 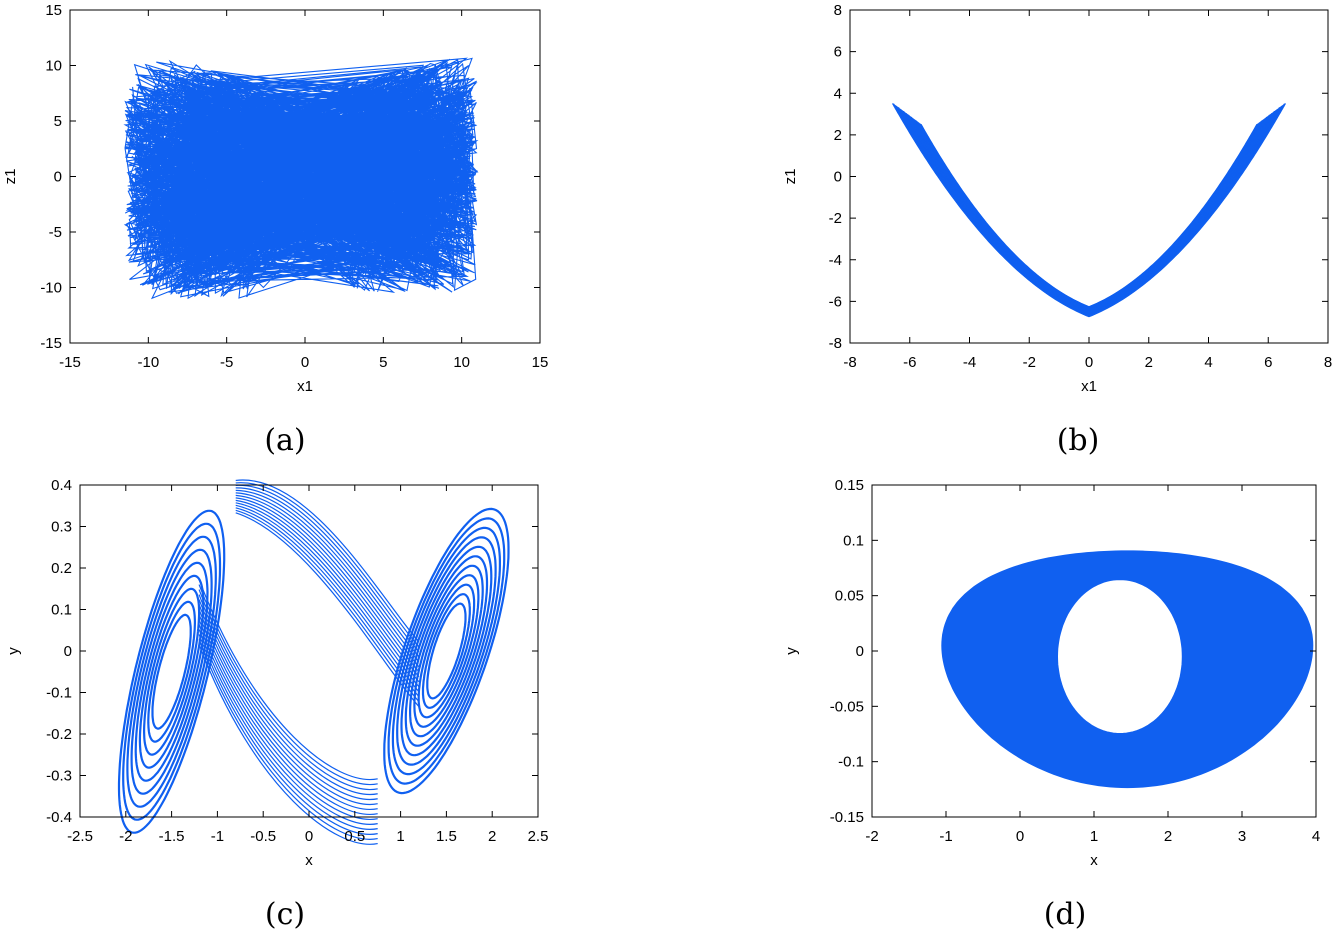 What do you see at coordinates (70, 362) in the screenshot?
I see `x-tick-label: -15` at bounding box center [70, 362].